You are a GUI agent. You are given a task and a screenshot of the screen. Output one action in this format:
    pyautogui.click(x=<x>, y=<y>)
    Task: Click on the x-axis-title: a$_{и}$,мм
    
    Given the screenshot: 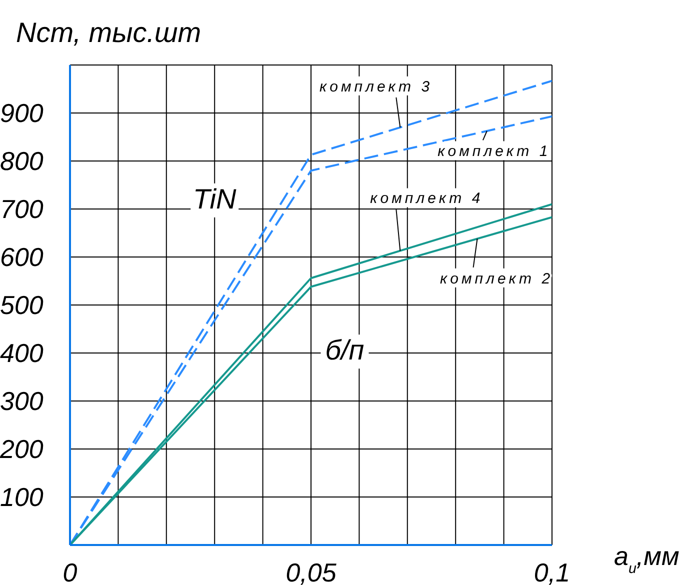 What is the action you would take?
    pyautogui.click(x=647, y=559)
    